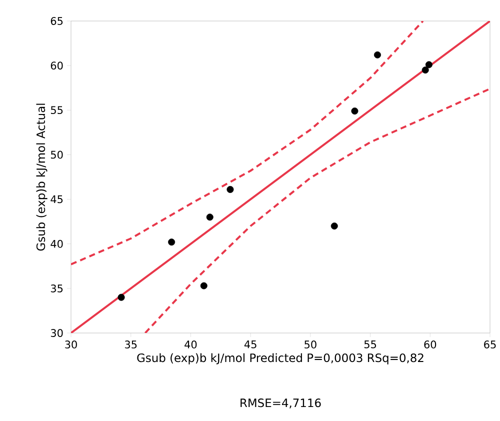 The height and width of the screenshot is (421, 500). Describe the element at coordinates (71, 344) in the screenshot. I see `x-tick-label: 30` at that location.